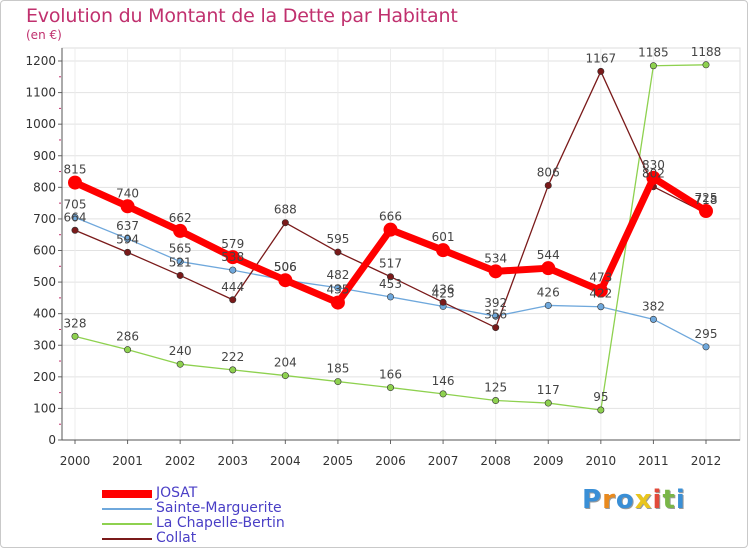  What do you see at coordinates (40, 124) in the screenshot?
I see `y-tick-label: 1000` at bounding box center [40, 124].